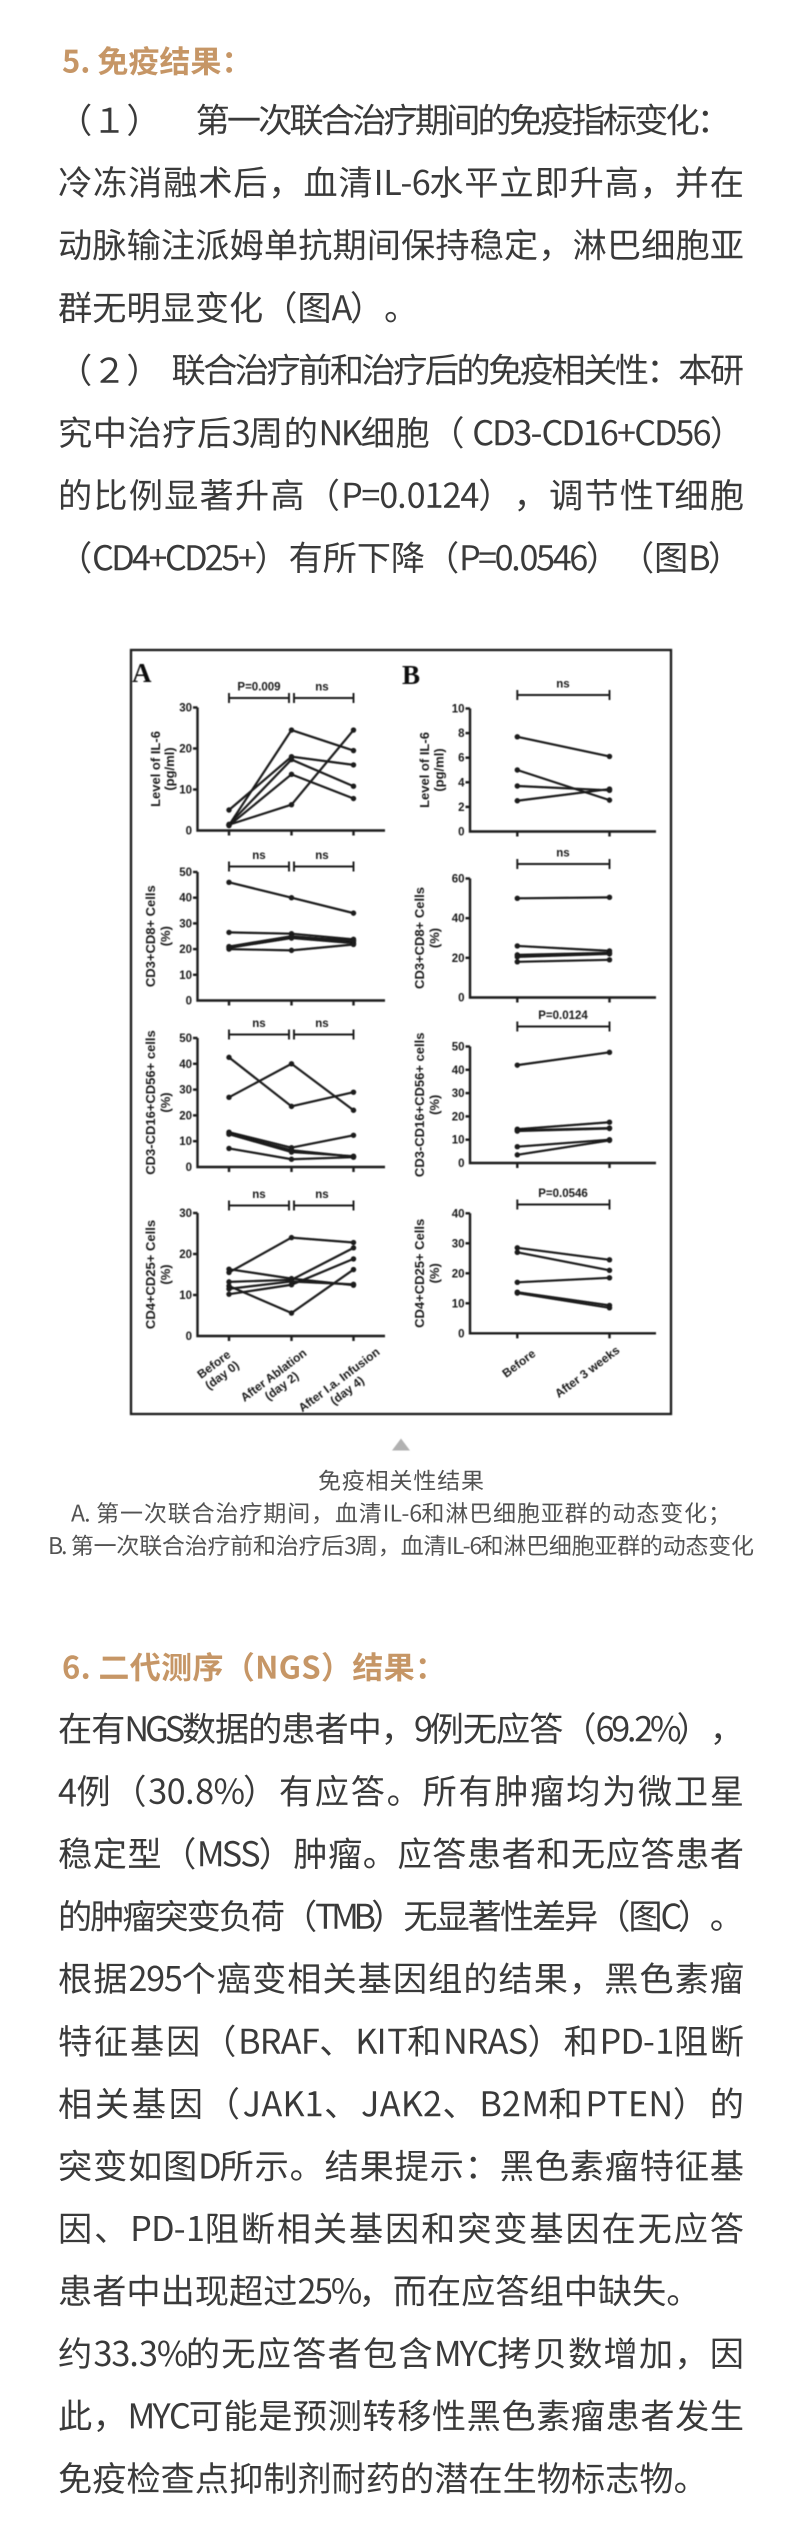 This screenshot has width=800, height=2529. I want to click on svg-text: 6, so click(461, 759).